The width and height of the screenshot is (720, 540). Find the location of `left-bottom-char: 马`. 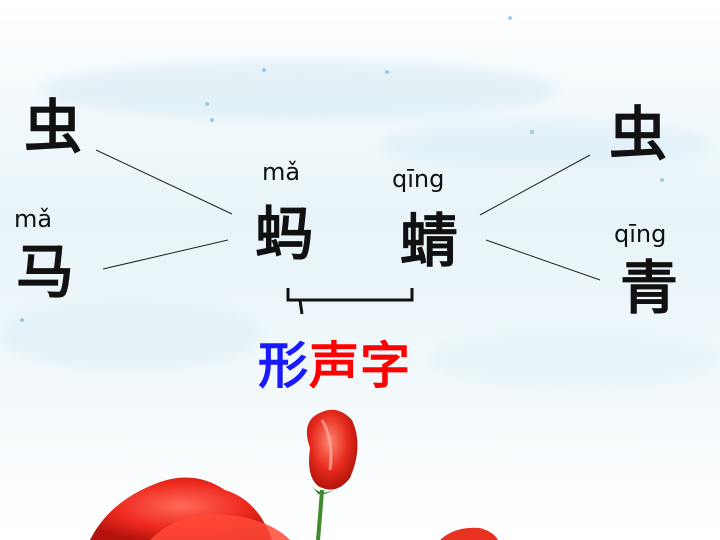

left-bottom-char: 马 is located at coordinates (45, 272).